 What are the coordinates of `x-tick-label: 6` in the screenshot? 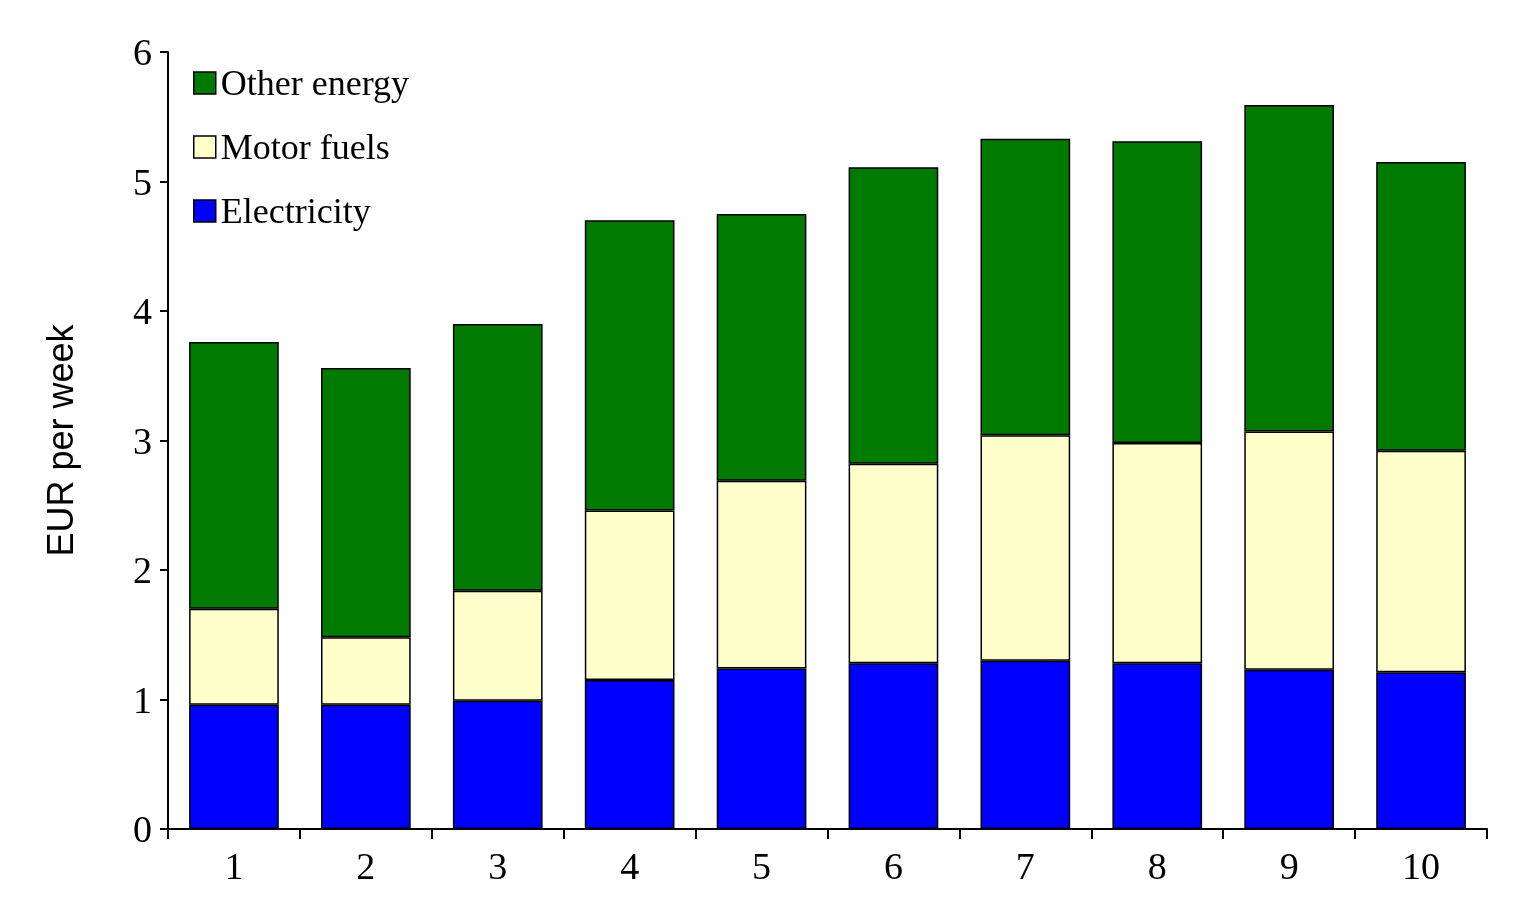 It's located at (893, 866).